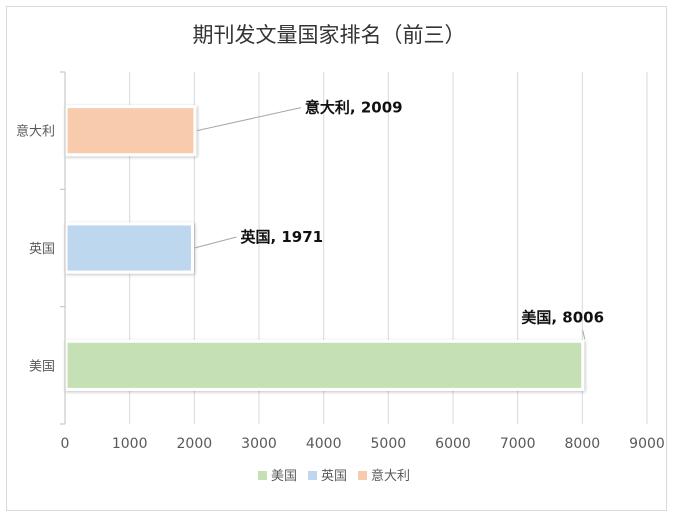  What do you see at coordinates (284, 476) in the screenshot?
I see `legend-label: 美国` at bounding box center [284, 476].